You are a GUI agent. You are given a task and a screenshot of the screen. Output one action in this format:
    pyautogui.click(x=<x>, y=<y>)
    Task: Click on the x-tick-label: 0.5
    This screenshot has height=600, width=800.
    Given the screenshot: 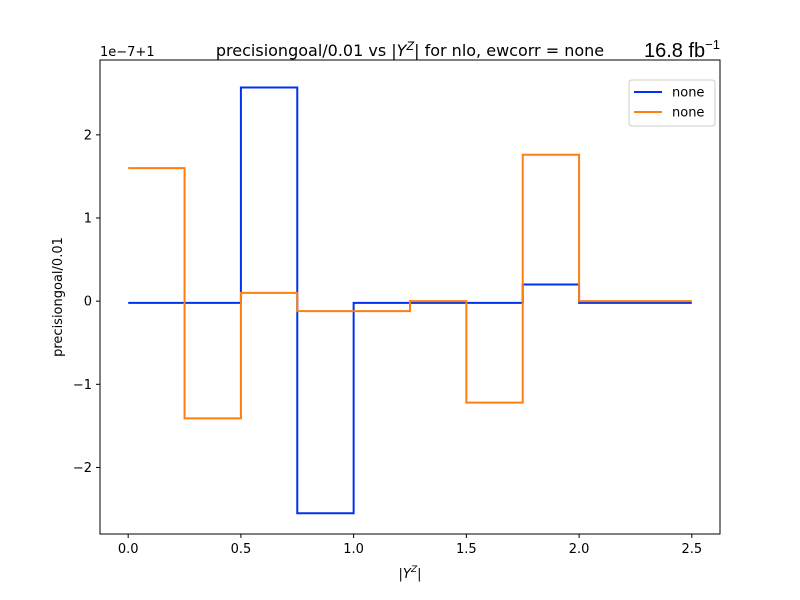 What is the action you would take?
    pyautogui.click(x=241, y=549)
    